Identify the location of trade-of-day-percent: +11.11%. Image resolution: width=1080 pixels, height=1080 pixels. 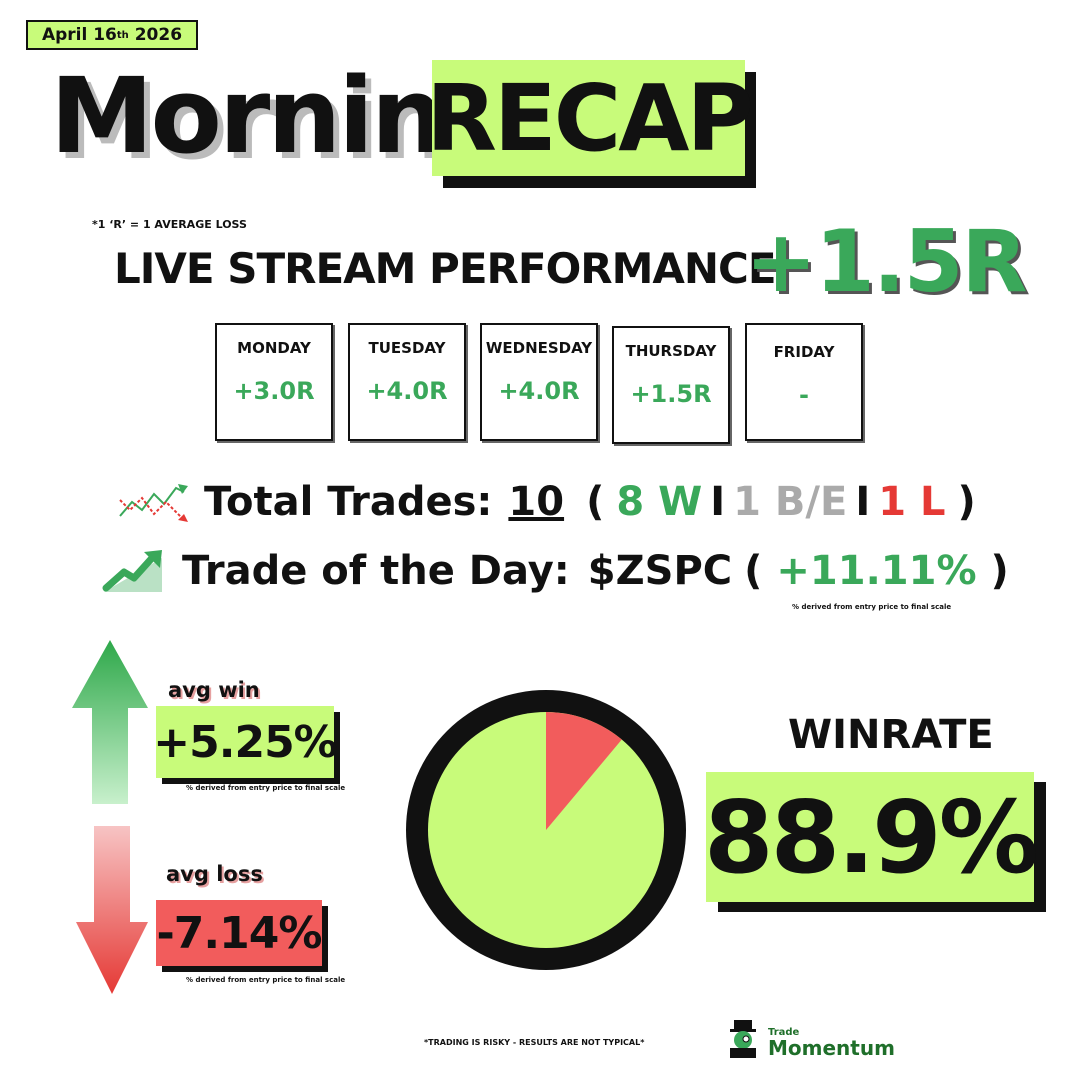
(876, 571).